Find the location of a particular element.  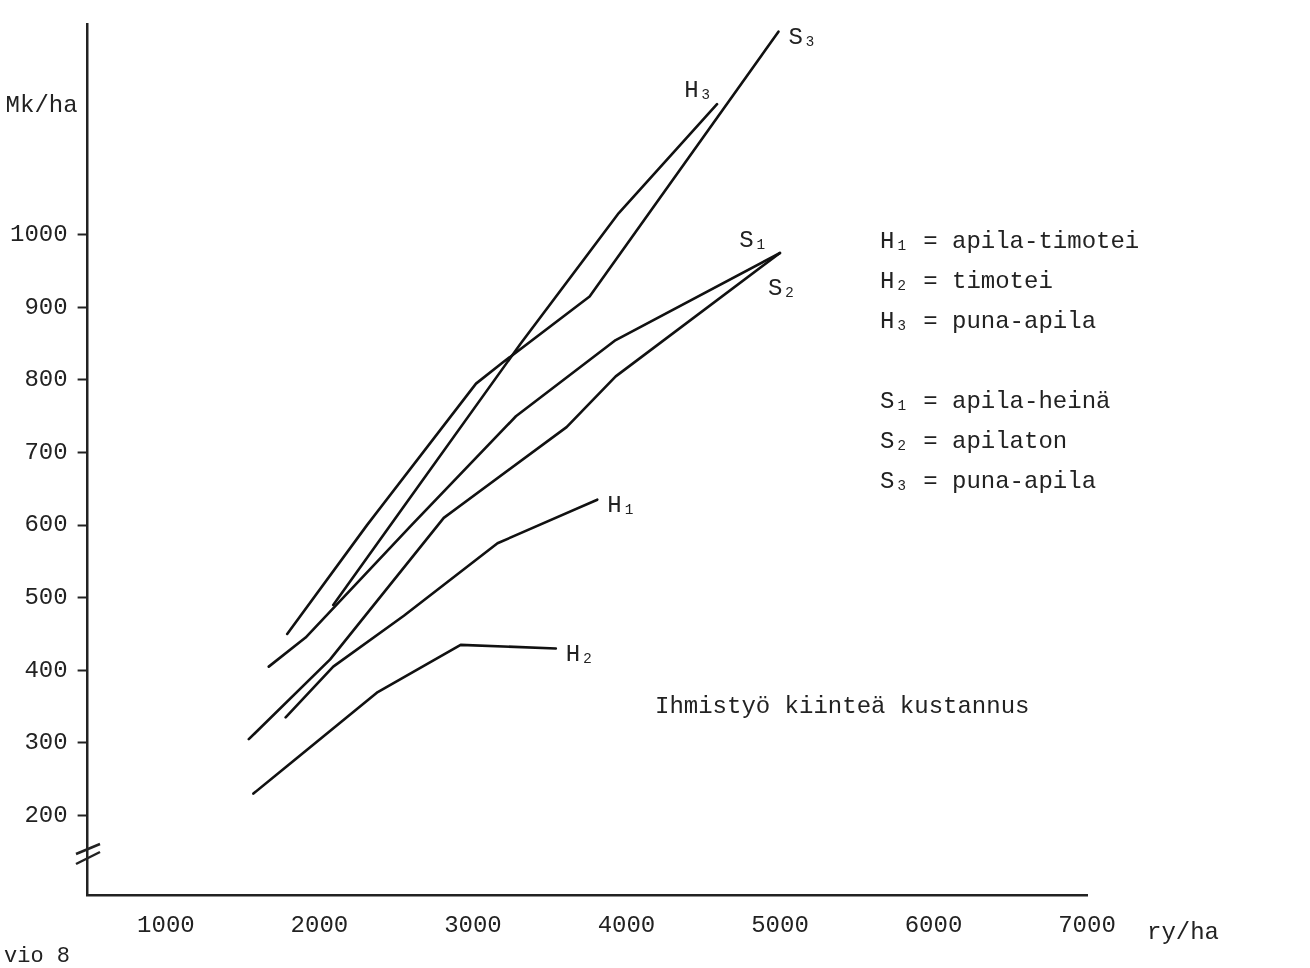

annotation: H₂ = timotei is located at coordinates (967, 282).